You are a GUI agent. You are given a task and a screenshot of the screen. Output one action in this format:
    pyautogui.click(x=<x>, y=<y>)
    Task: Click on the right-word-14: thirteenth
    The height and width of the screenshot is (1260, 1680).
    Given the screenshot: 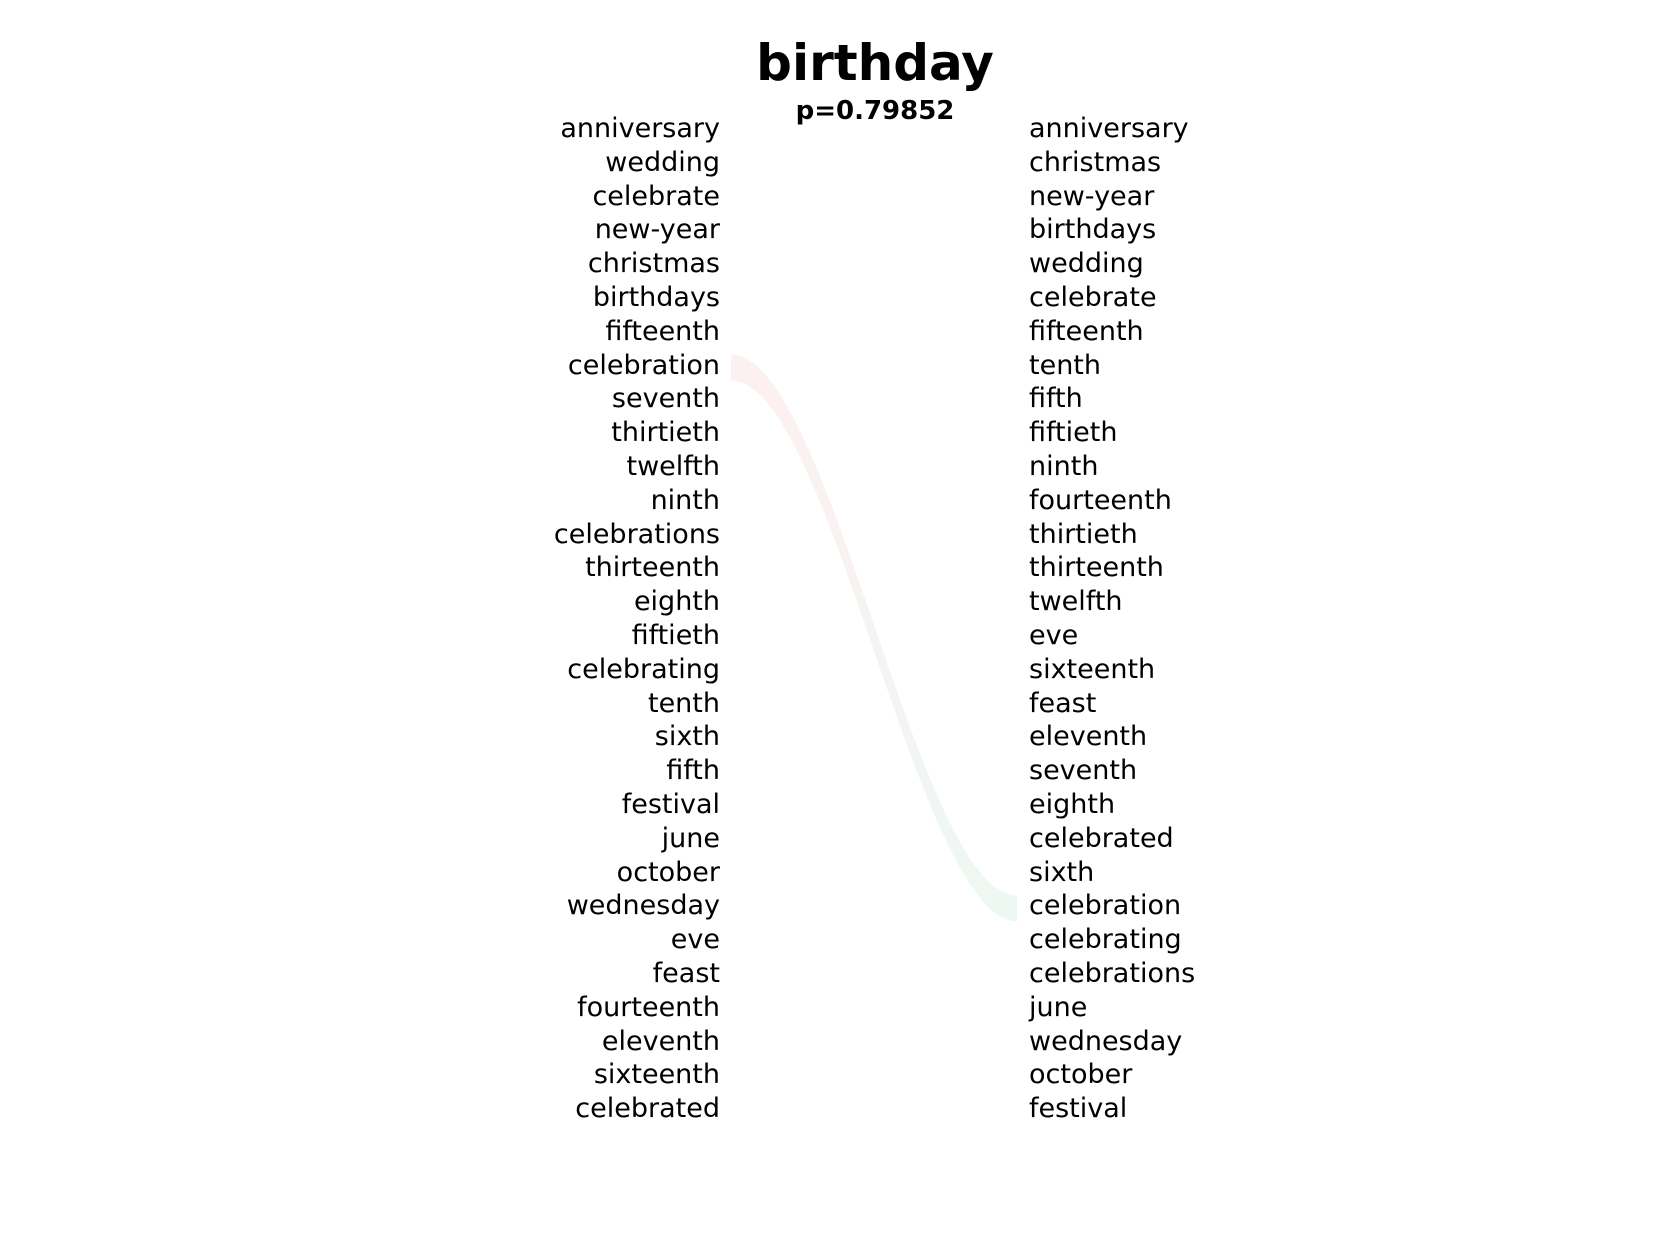 What is the action you would take?
    pyautogui.click(x=1096, y=568)
    